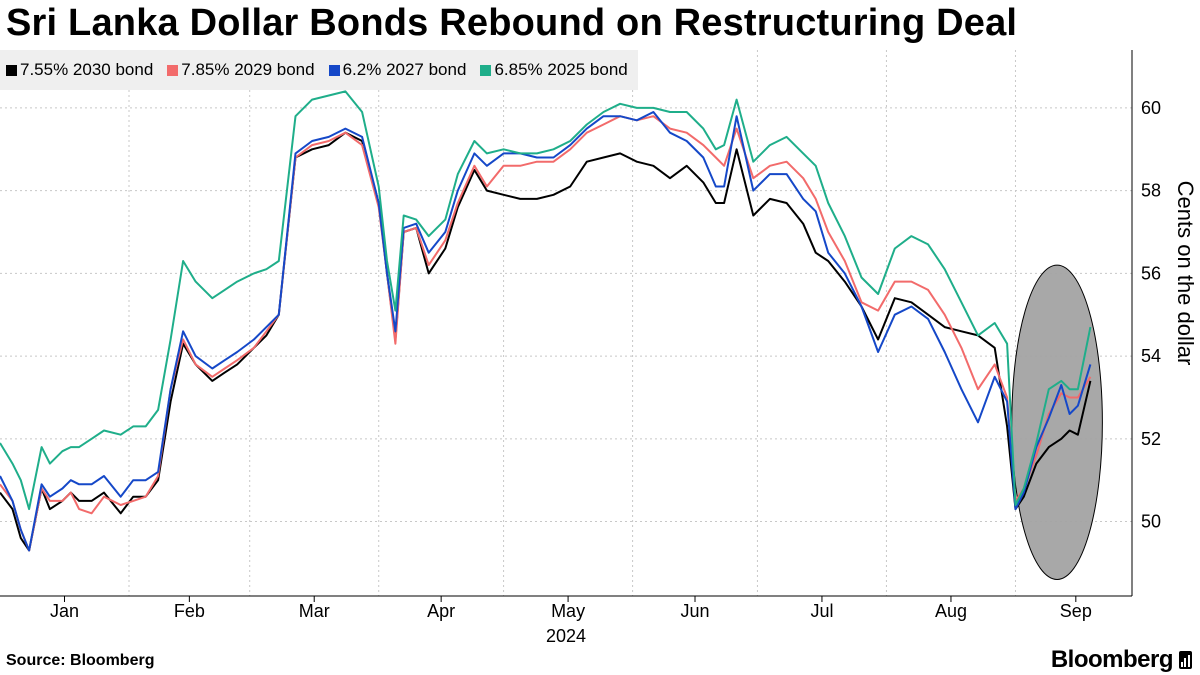 Image resolution: width=1200 pixels, height=675 pixels. Describe the element at coordinates (80, 660) in the screenshot. I see `source-note: Source: Bloomberg` at that location.